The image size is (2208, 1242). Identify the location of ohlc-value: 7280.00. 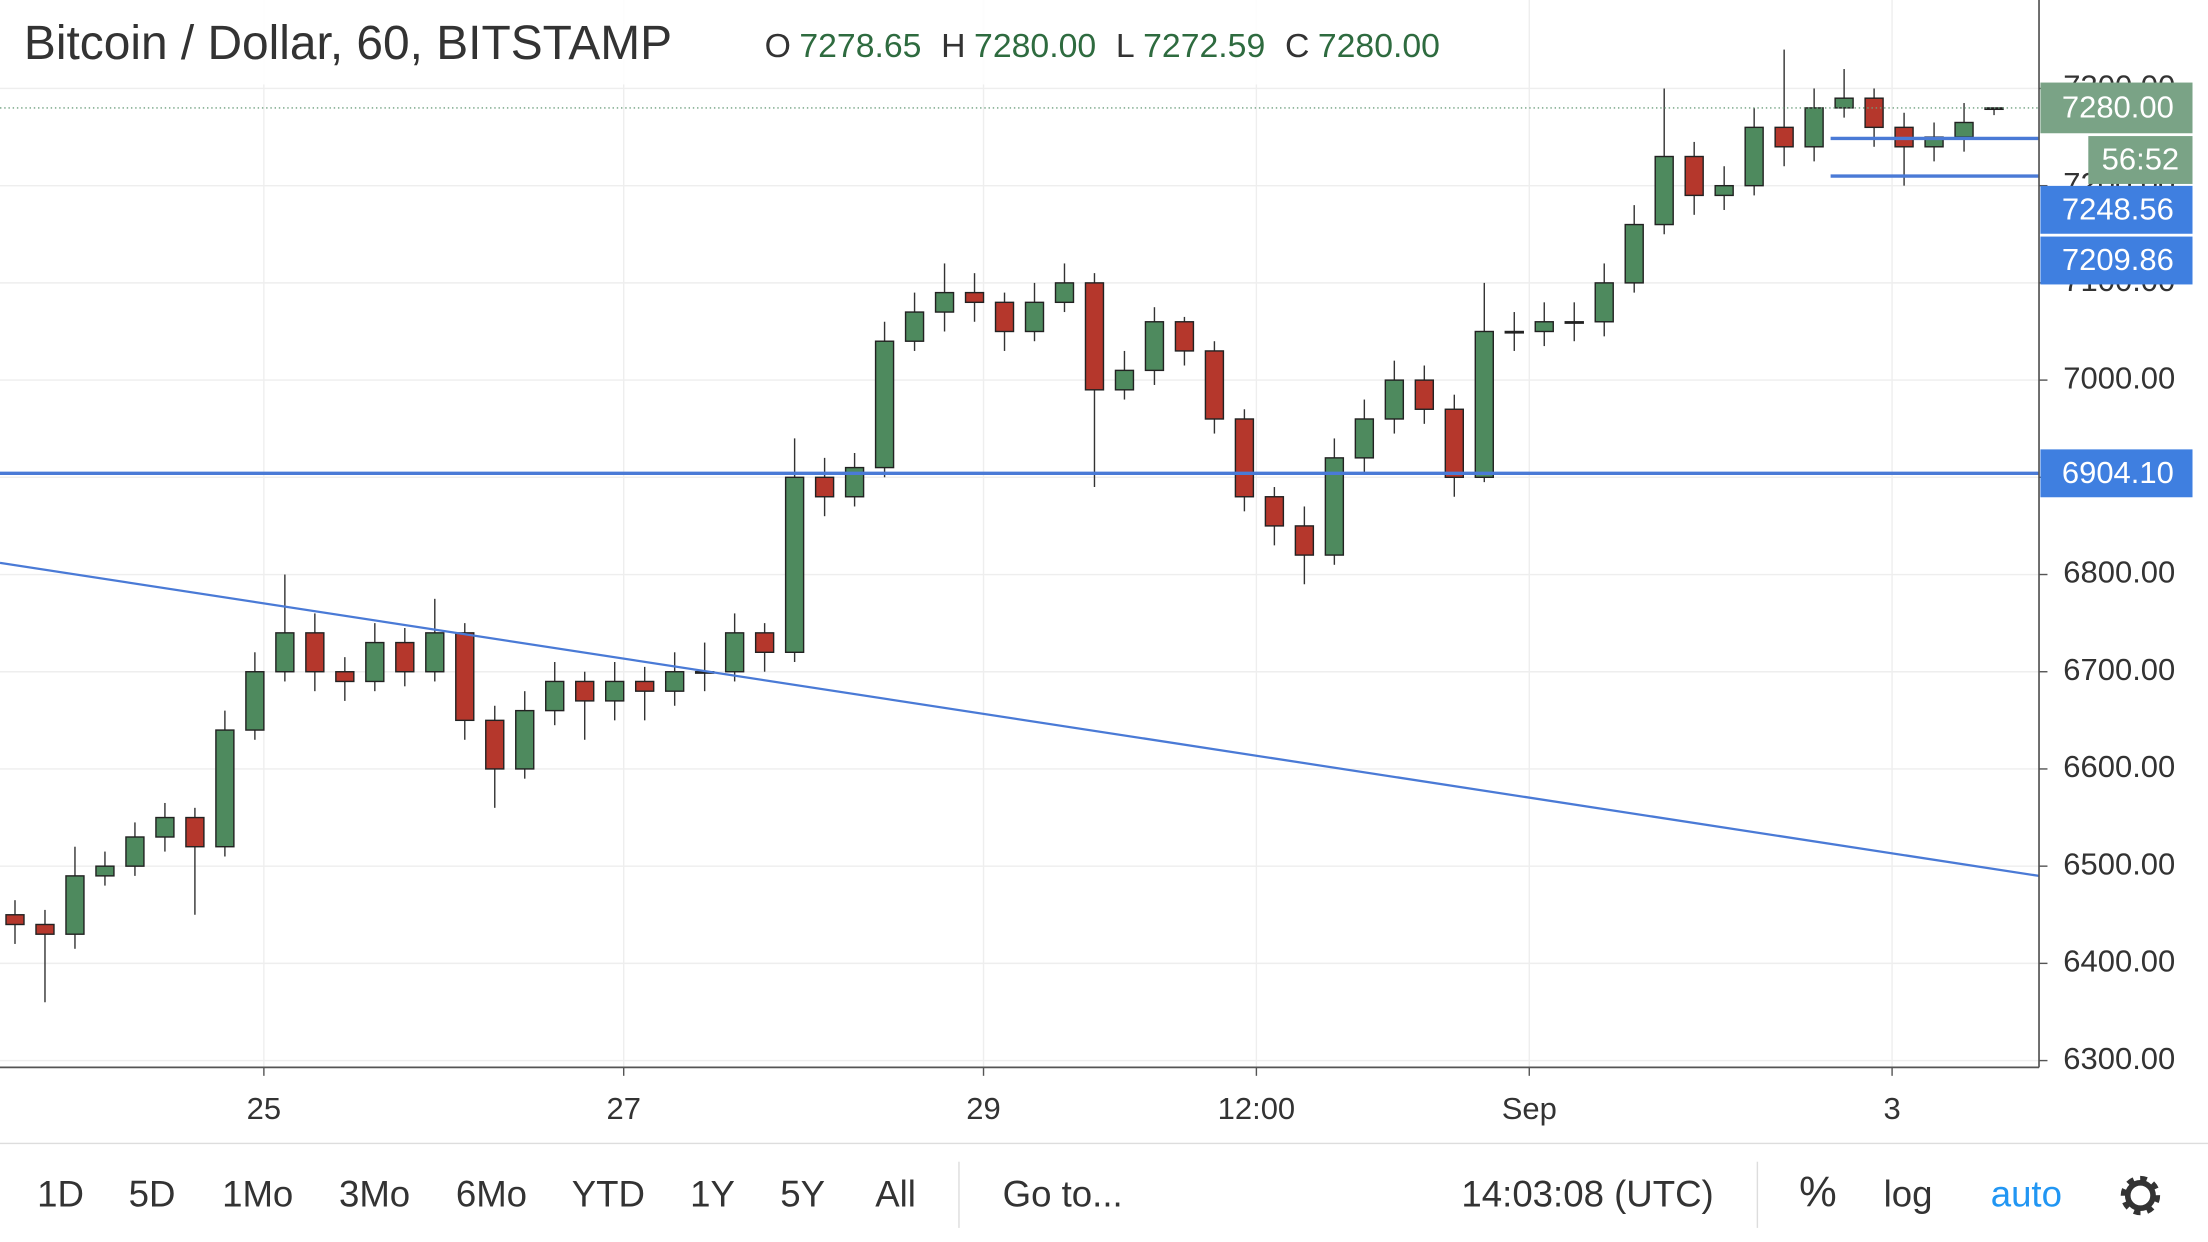
(1035, 46).